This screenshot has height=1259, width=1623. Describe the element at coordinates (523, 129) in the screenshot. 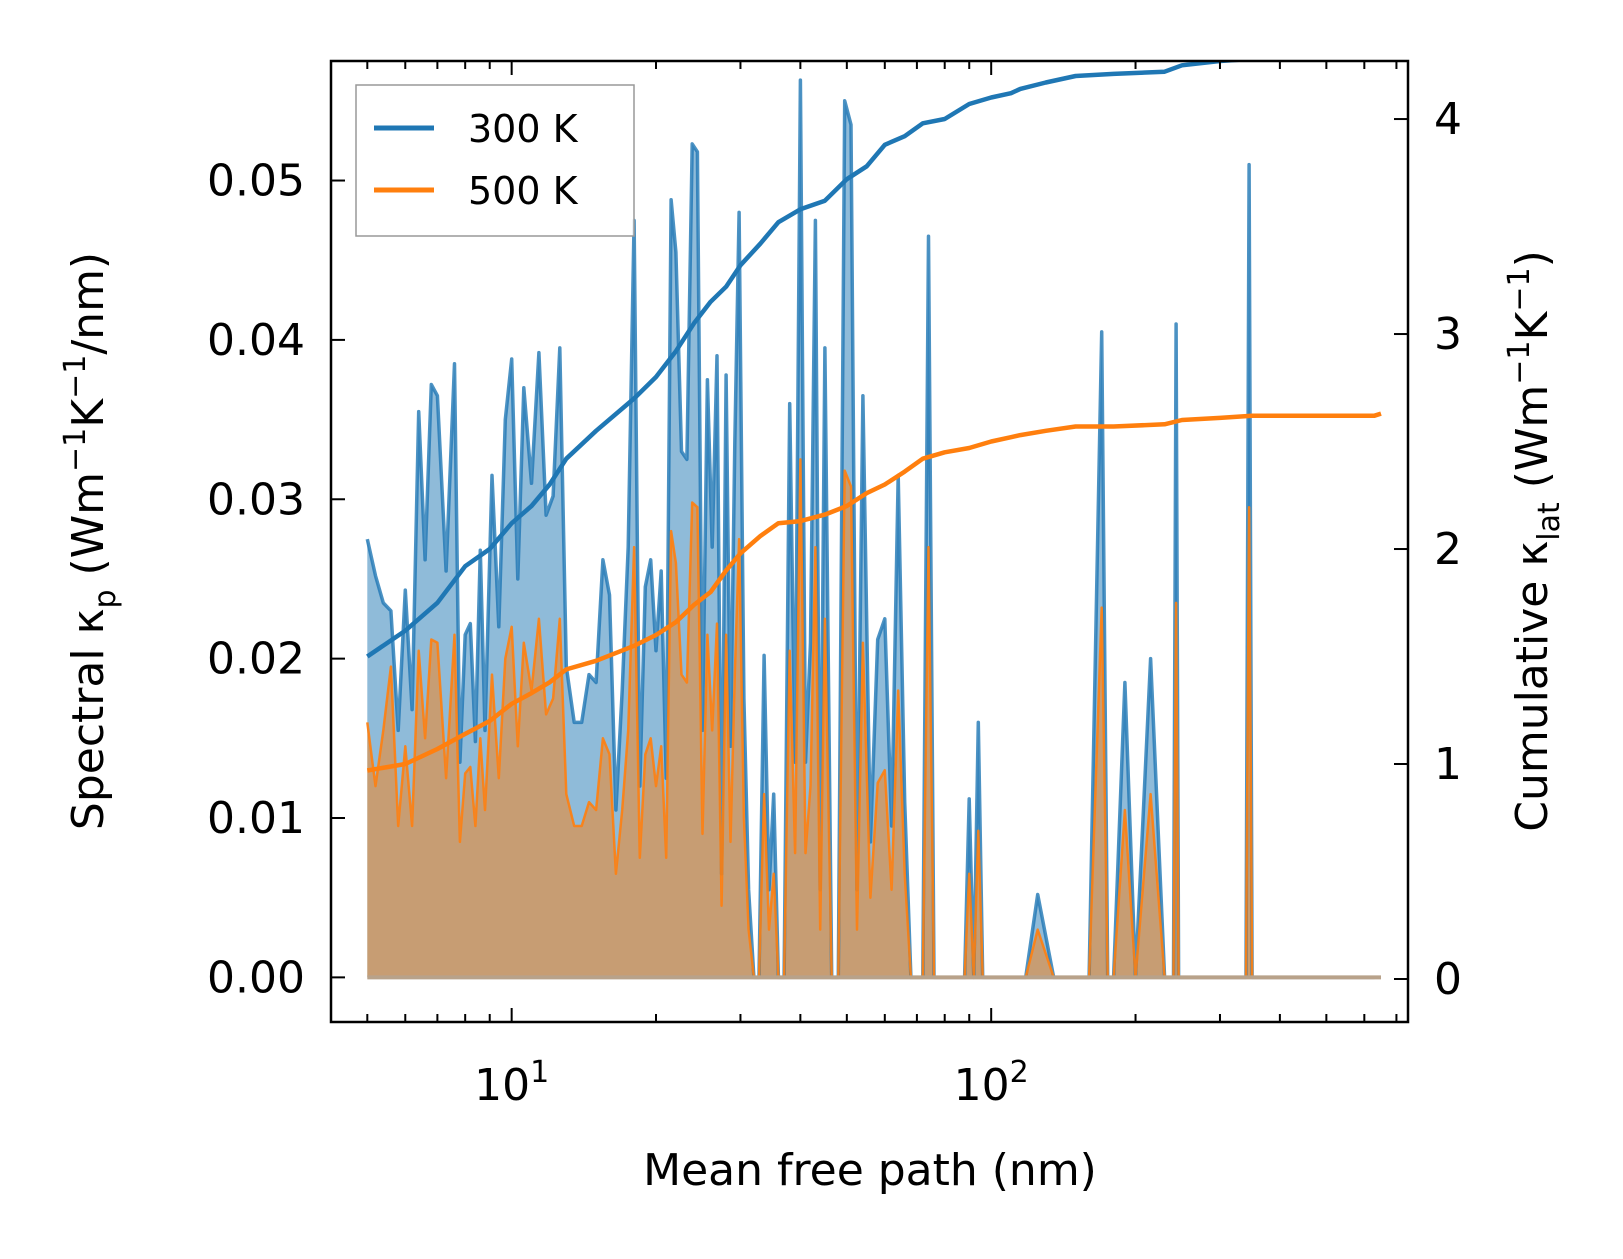

I see `legend-label-300k: 300 K` at that location.